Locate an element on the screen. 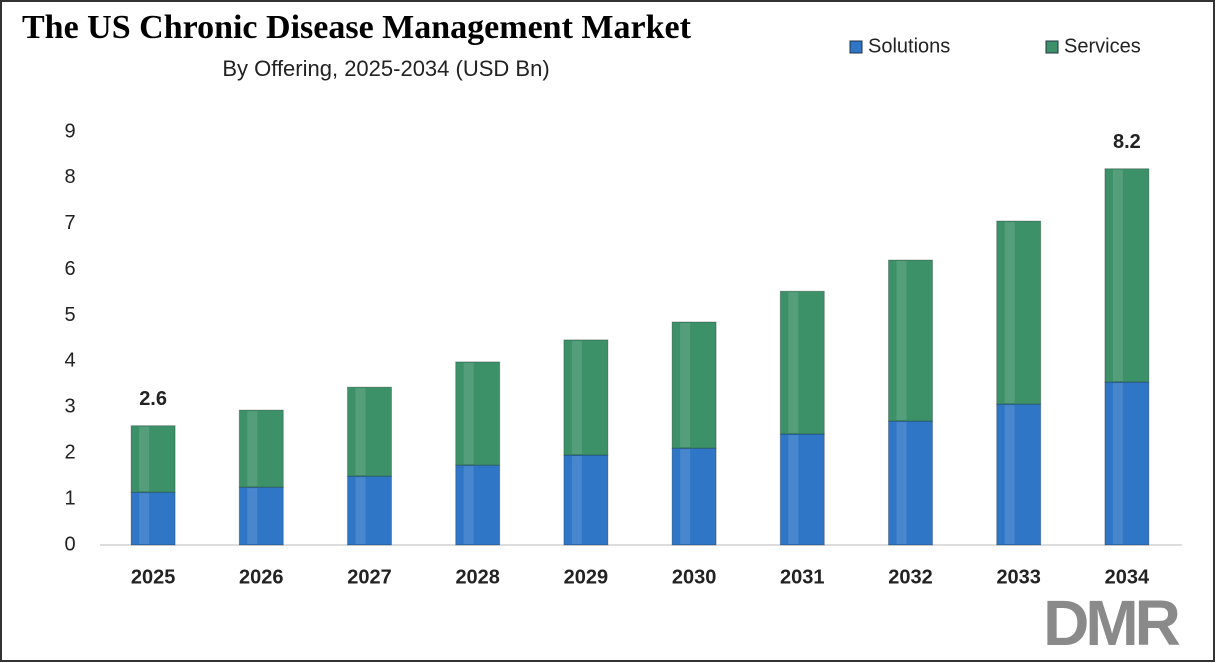 The width and height of the screenshot is (1216, 663). y-tick-label: 1 is located at coordinates (69, 498).